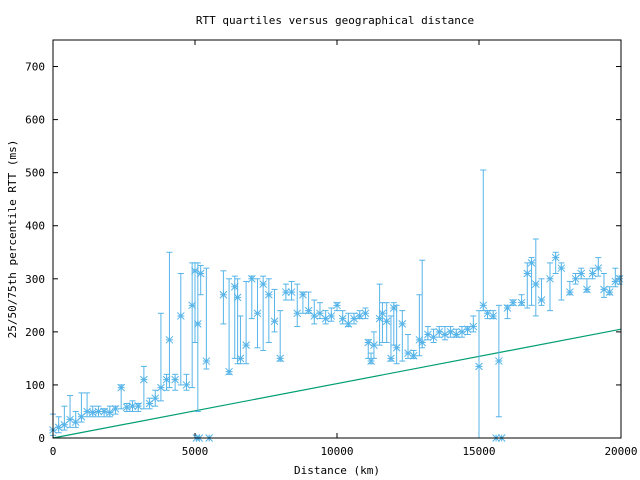 The height and width of the screenshot is (480, 640). What do you see at coordinates (53, 451) in the screenshot?
I see `x-tick-label: 0` at bounding box center [53, 451].